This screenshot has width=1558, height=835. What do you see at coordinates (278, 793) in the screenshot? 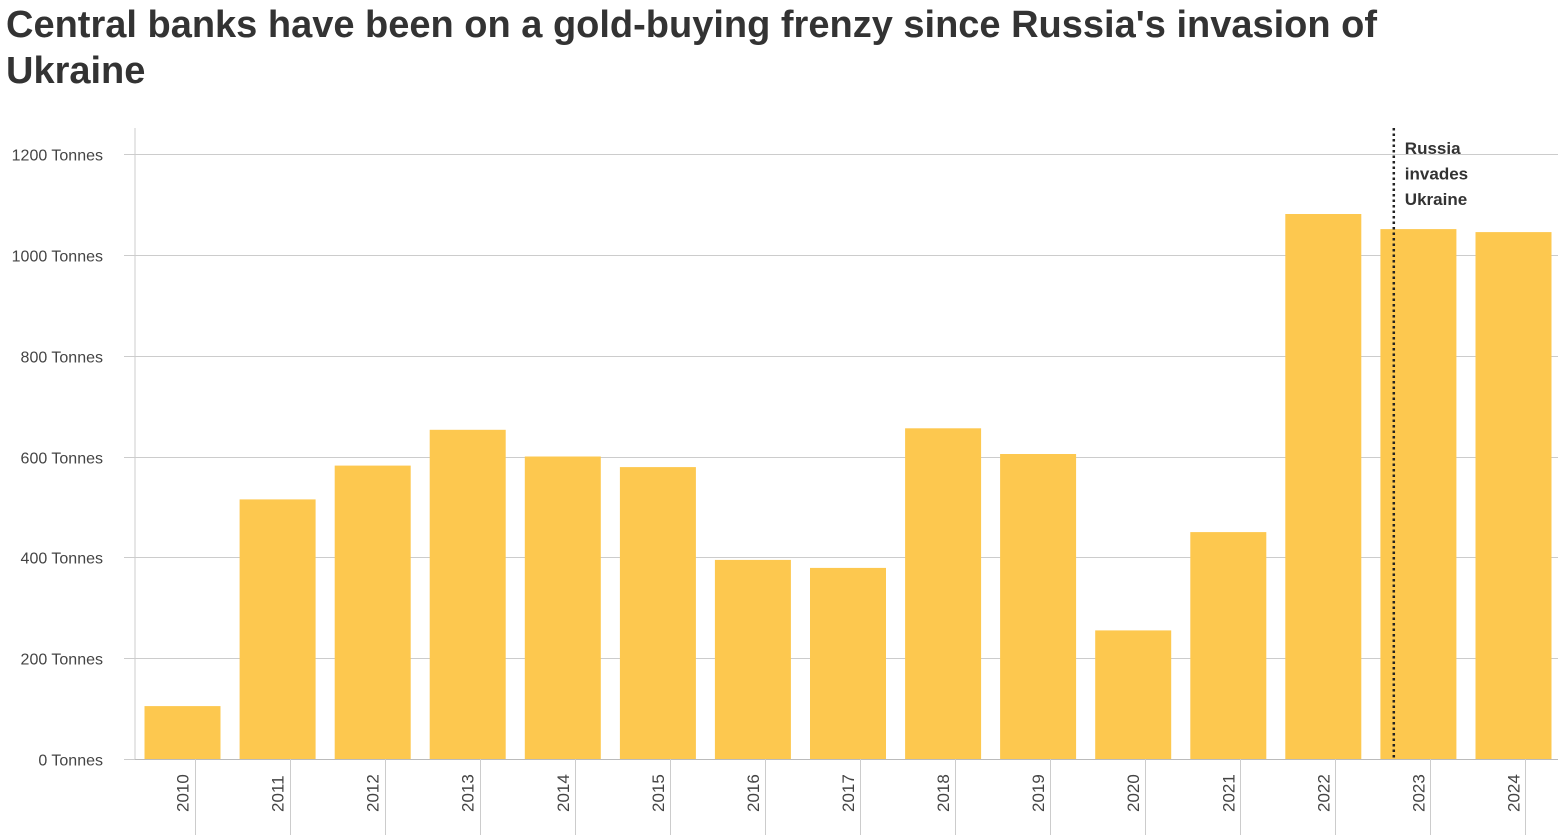
I see `x-tick-label: 2011` at bounding box center [278, 793].